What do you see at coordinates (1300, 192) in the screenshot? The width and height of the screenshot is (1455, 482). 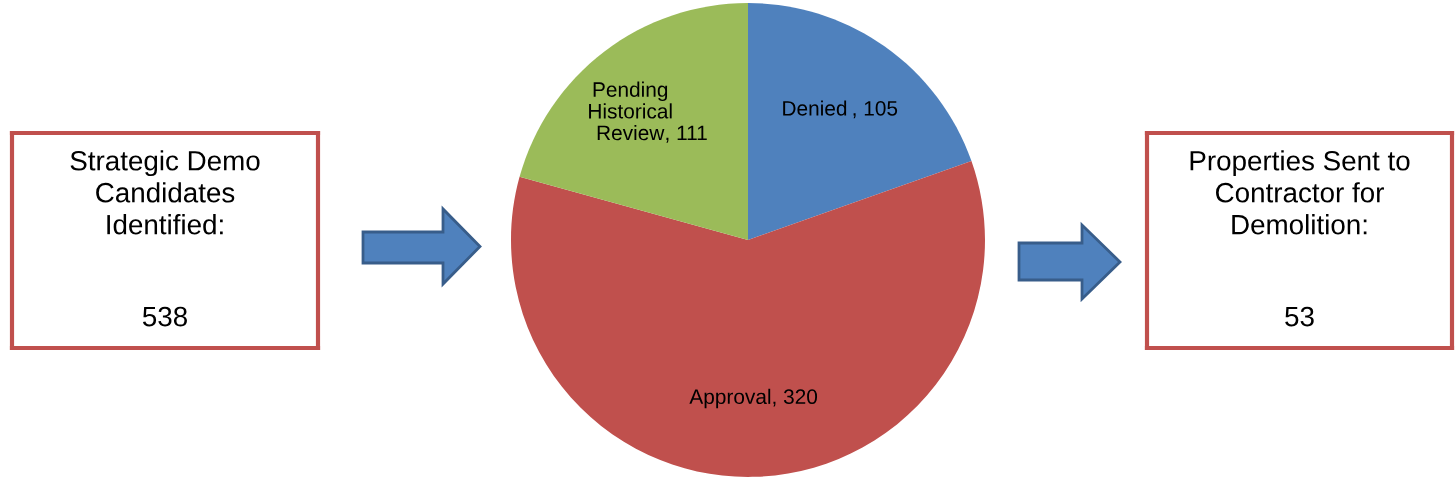 I see `text: Properties Sent to Contractor for Demolition:` at bounding box center [1300, 192].